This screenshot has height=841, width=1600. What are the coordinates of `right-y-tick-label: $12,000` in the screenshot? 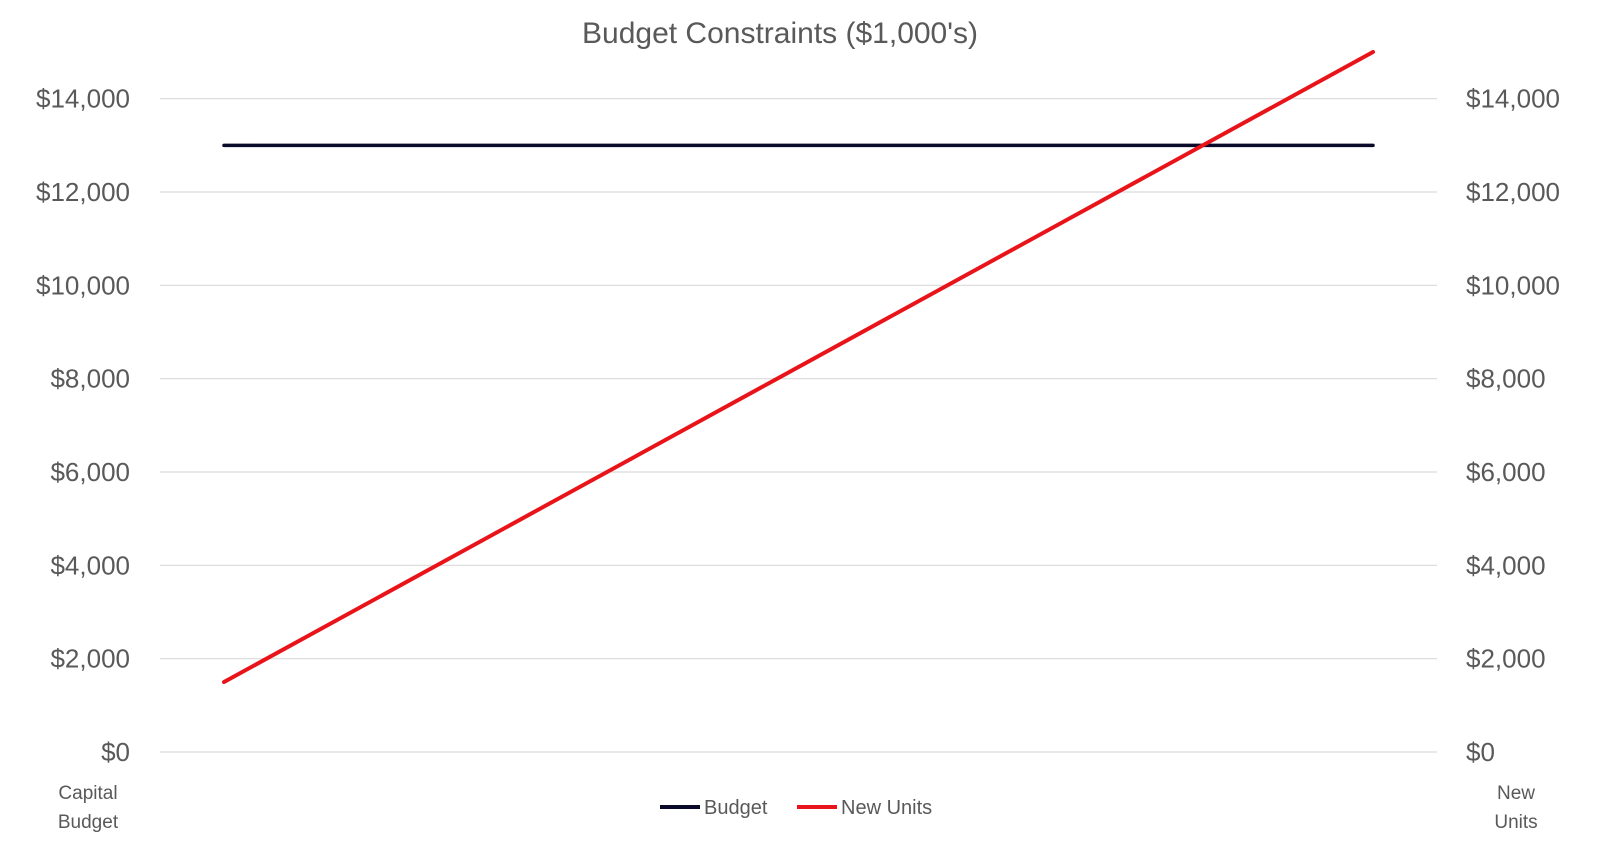 It's located at (1513, 192).